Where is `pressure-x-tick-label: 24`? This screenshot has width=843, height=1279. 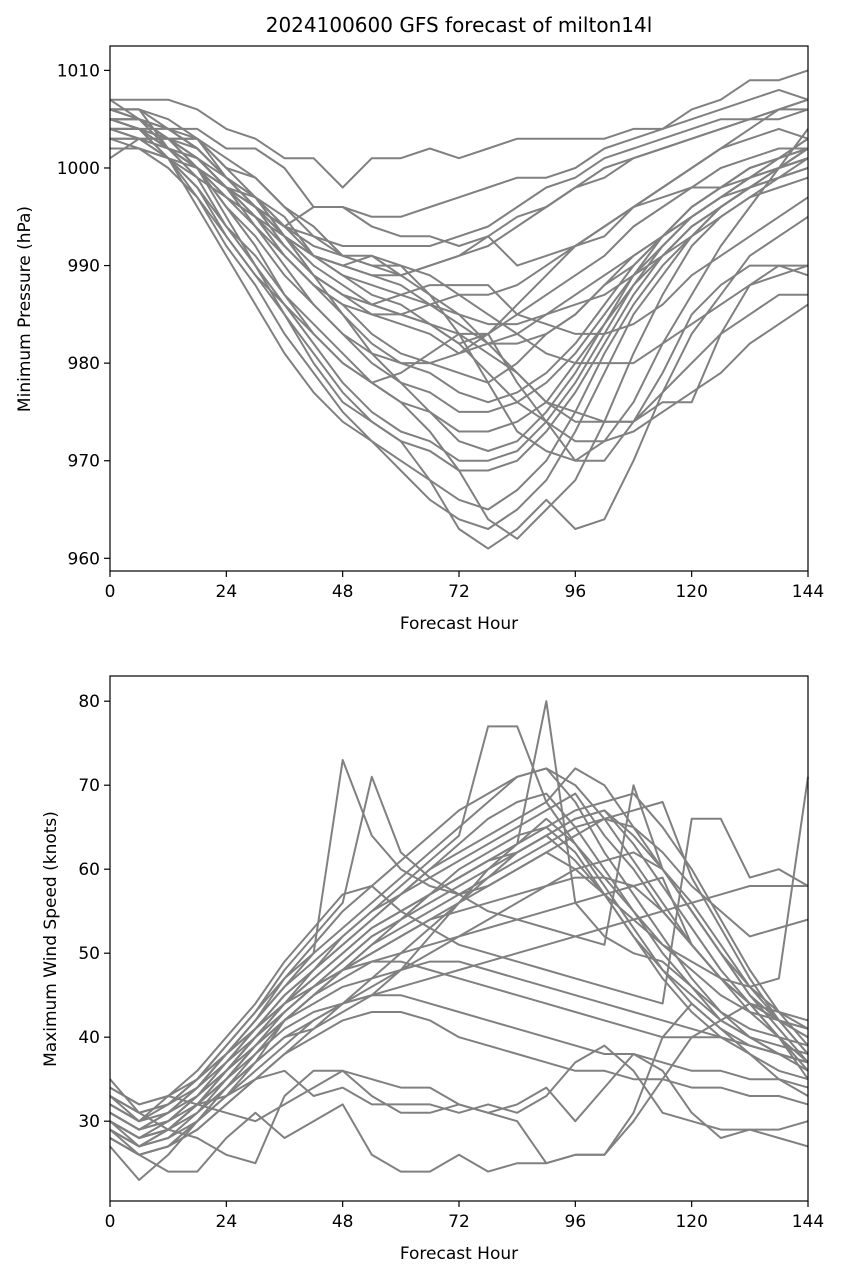 pressure-x-tick-label: 24 is located at coordinates (227, 592).